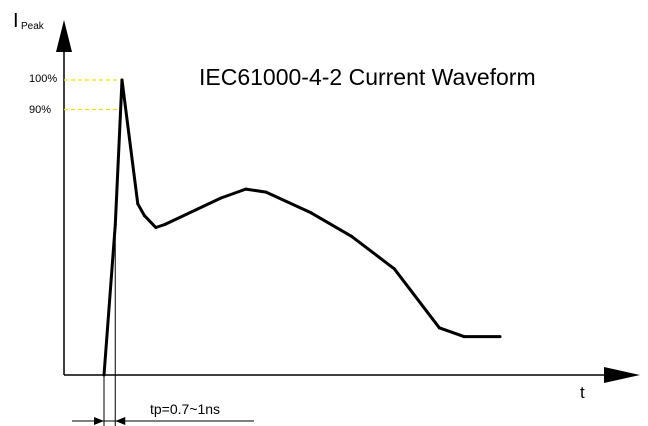 The width and height of the screenshot is (648, 426). I want to click on x-axis-label: t, so click(582, 392).